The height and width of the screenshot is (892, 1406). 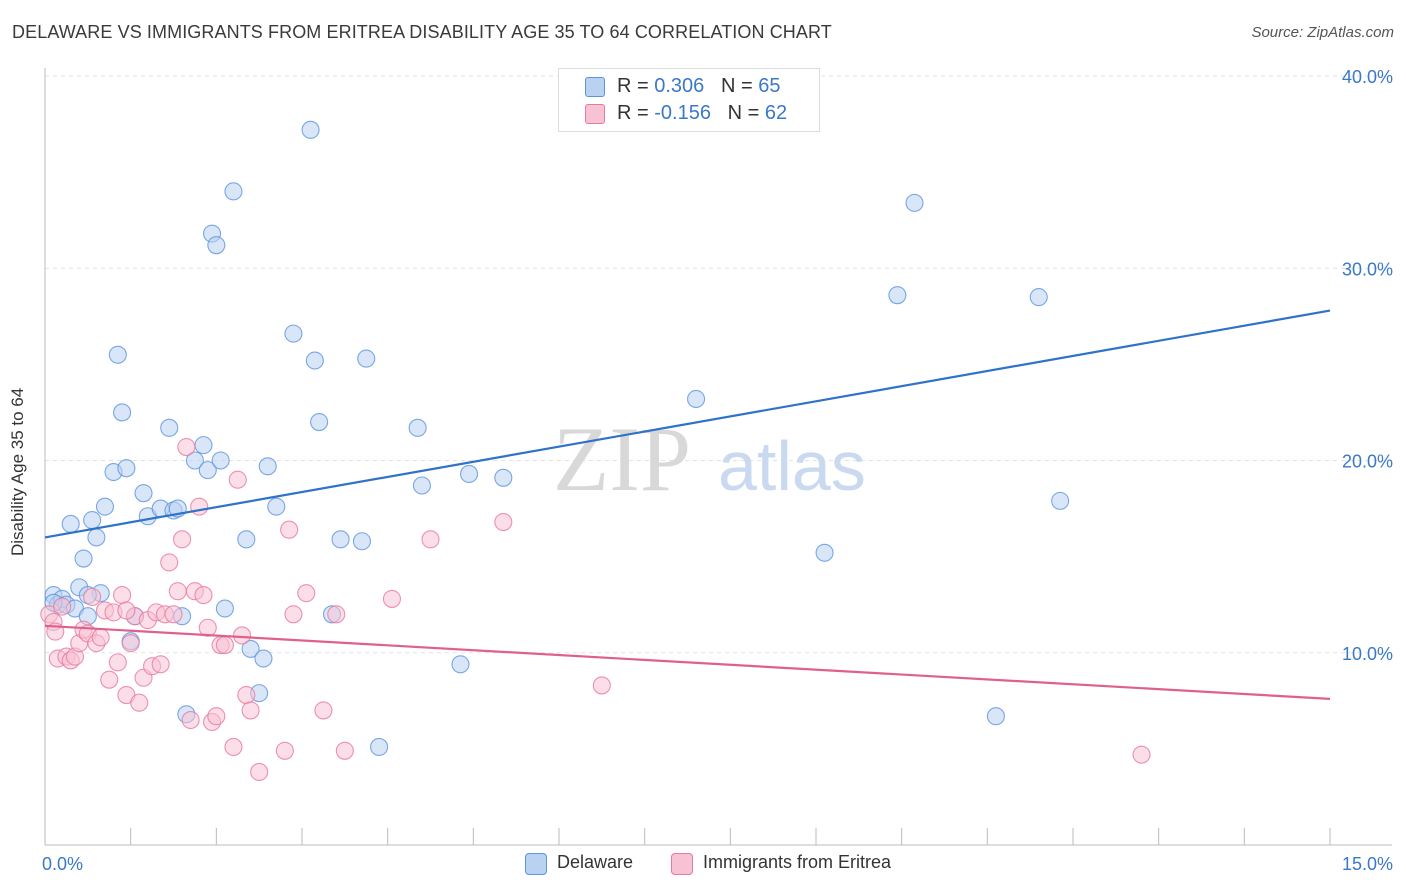 What do you see at coordinates (622, 459) in the screenshot?
I see `watermark-zip: ZIP` at bounding box center [622, 459].